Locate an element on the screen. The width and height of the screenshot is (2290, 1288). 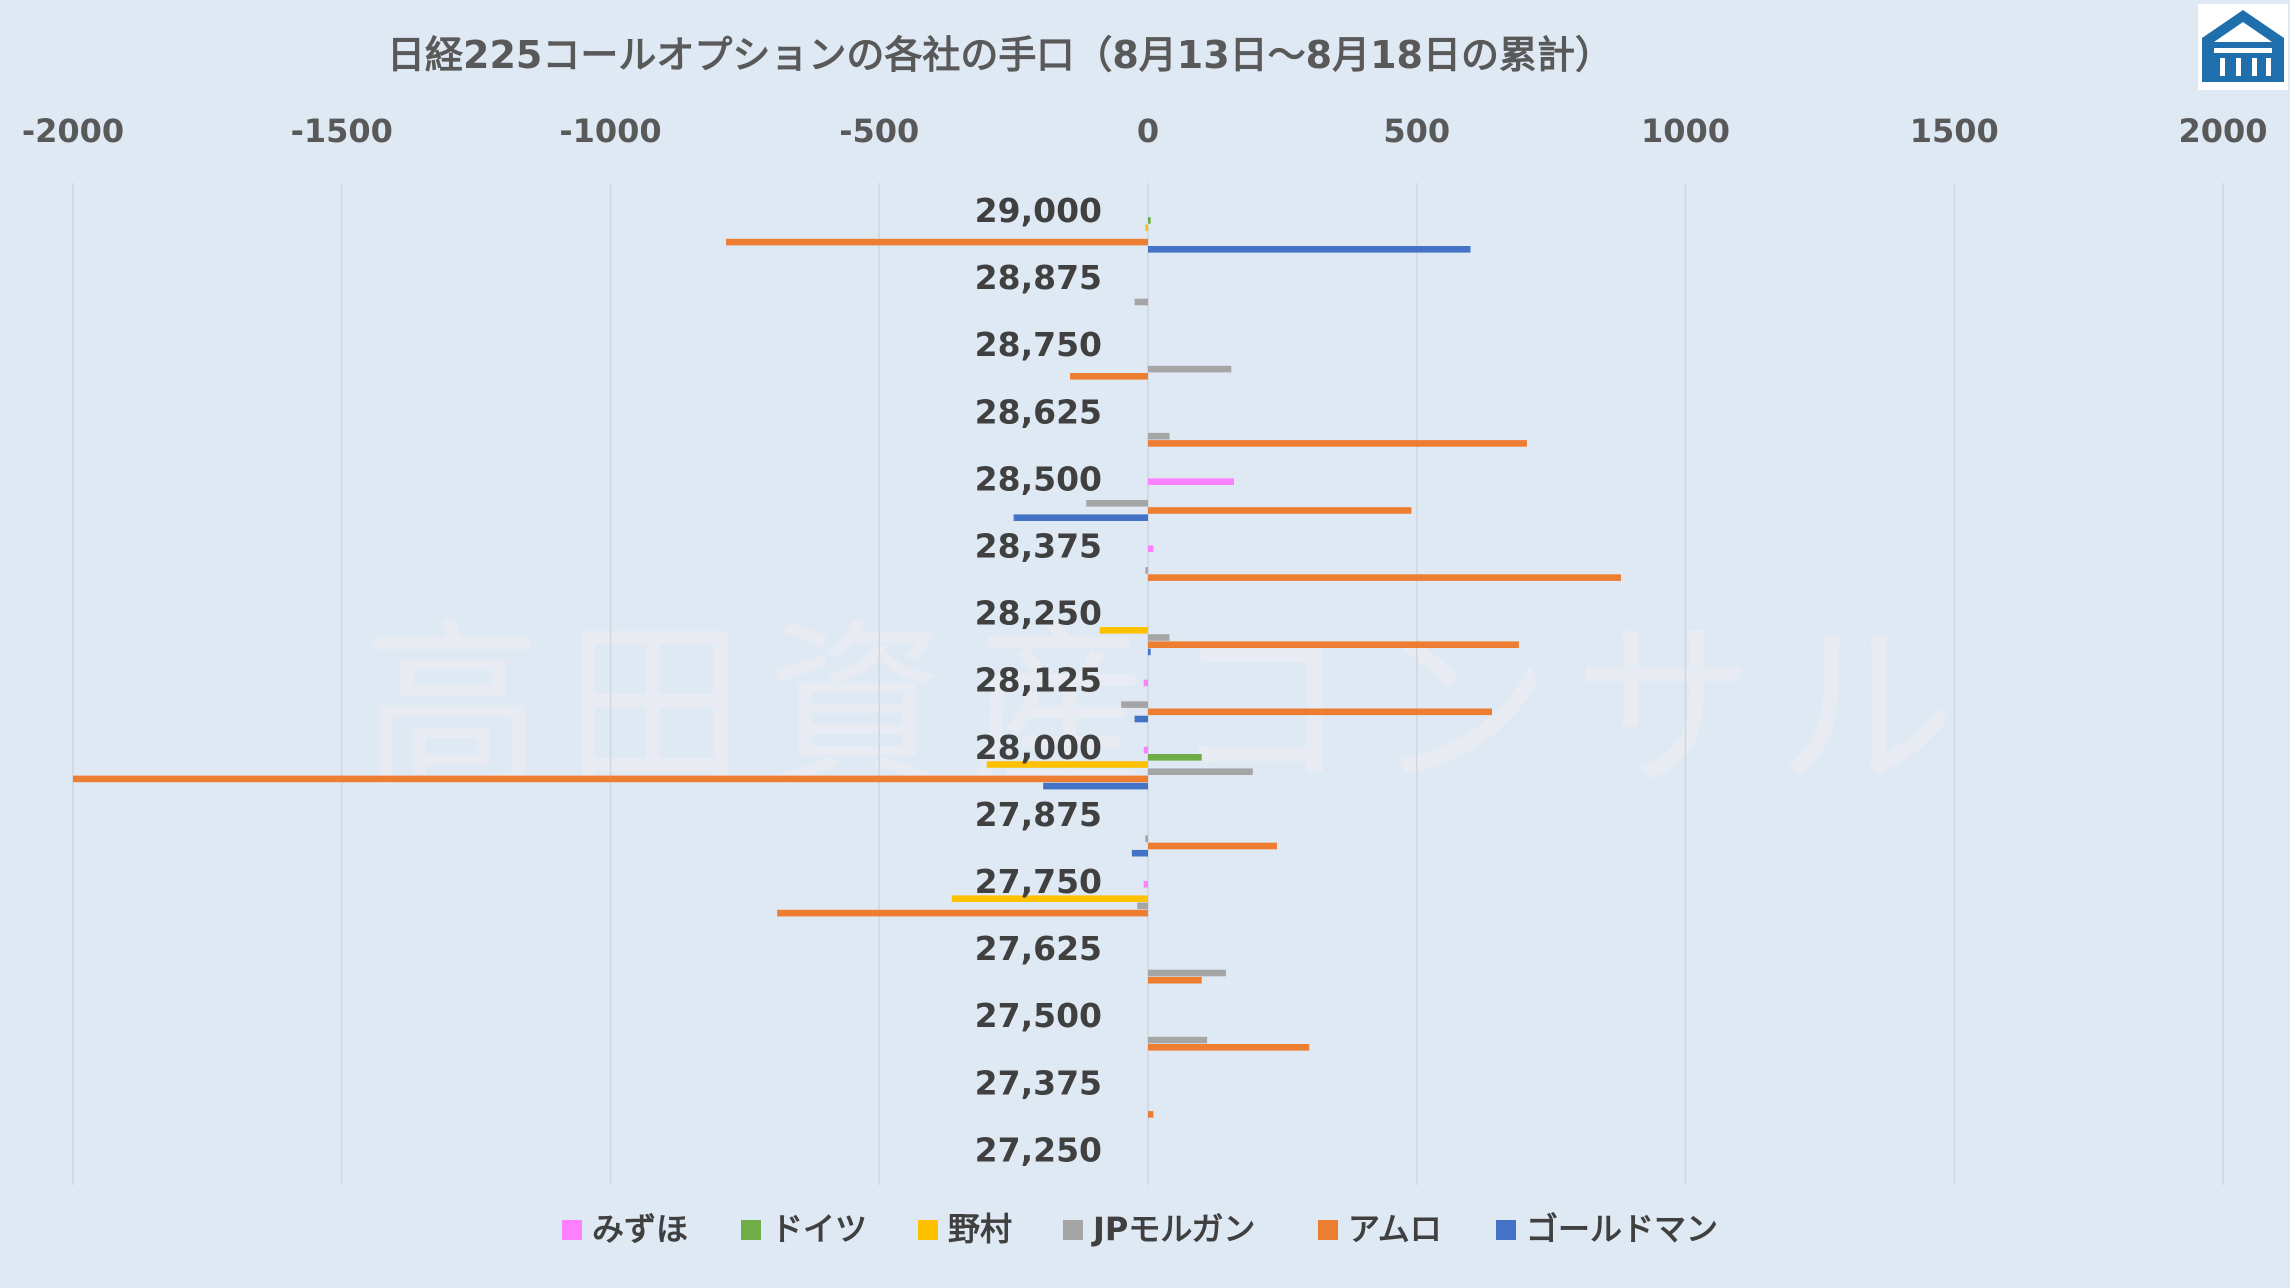
category-label: 27,500 is located at coordinates (1038, 1015).